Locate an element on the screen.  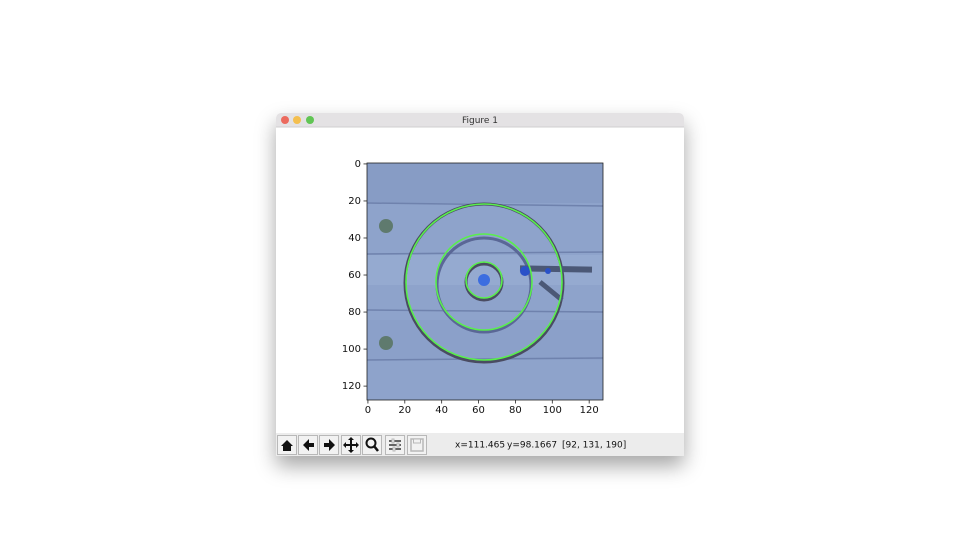
window-title: Figure 1 is located at coordinates (480, 121).